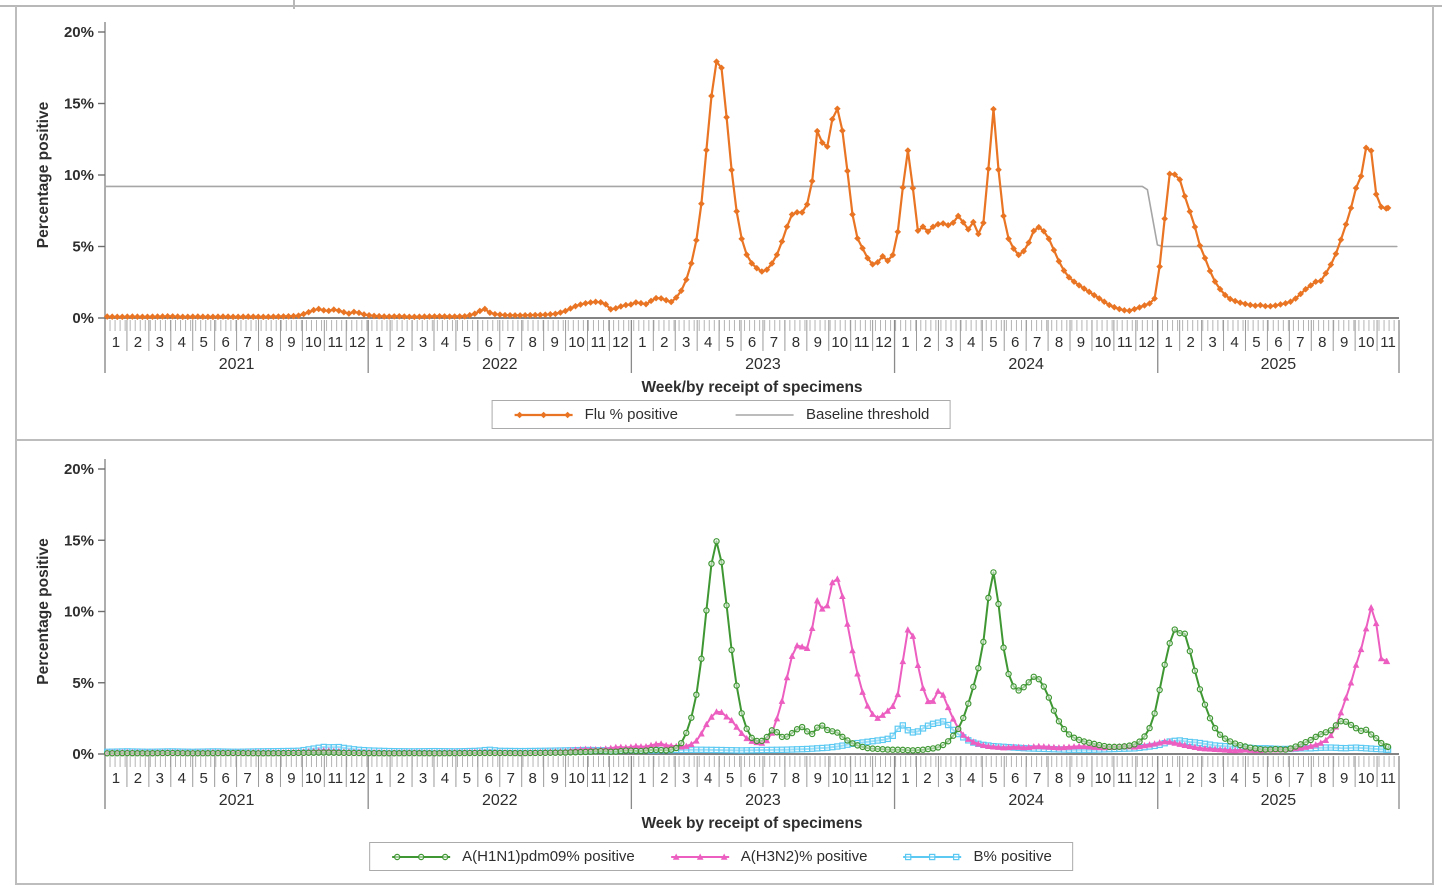 This screenshot has height=888, width=1442. I want to click on top-rule, so click(721, 6).